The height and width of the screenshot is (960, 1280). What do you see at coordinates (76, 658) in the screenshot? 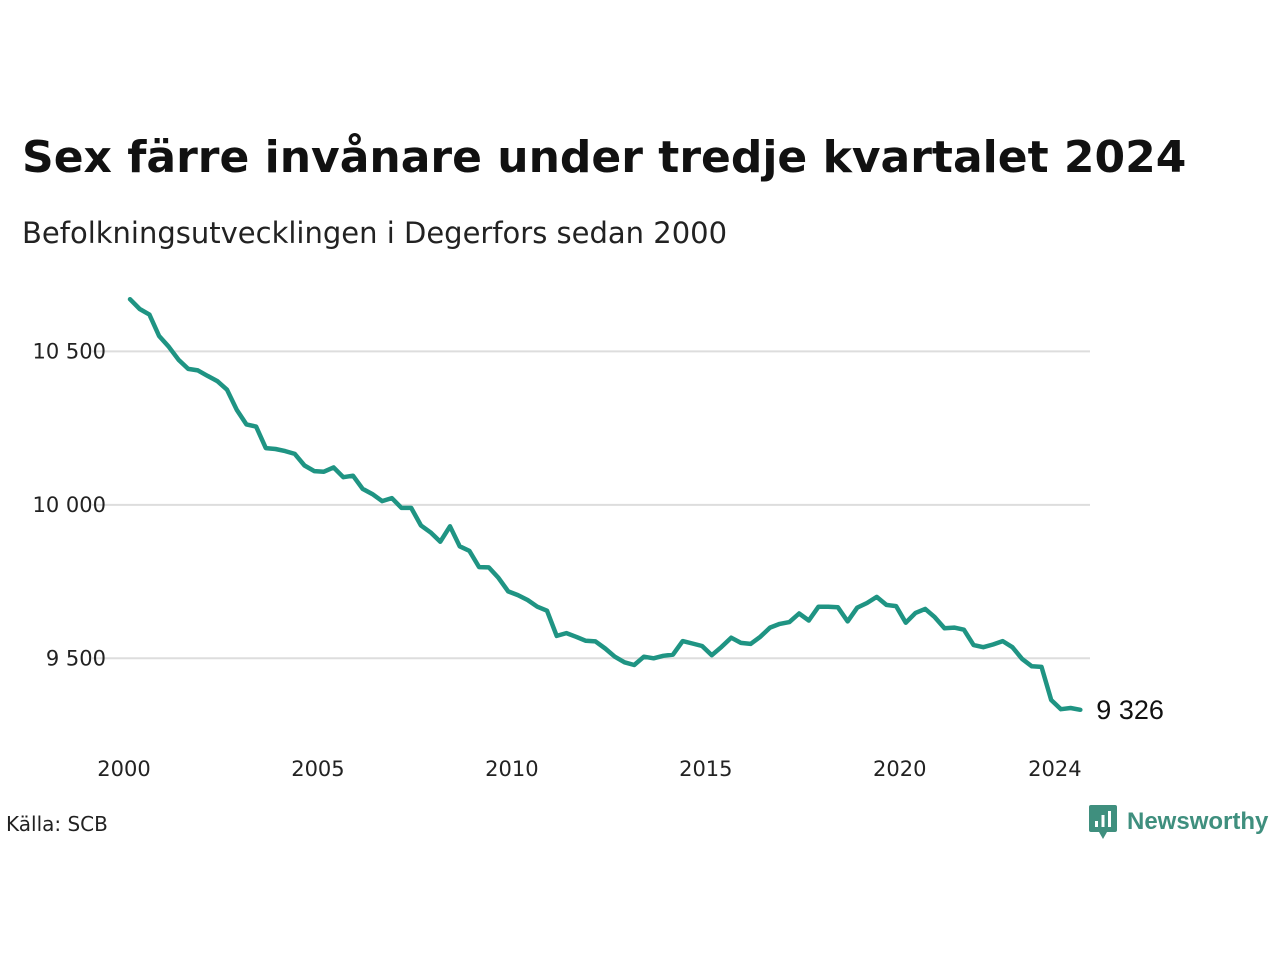
I see `y-tick-label: 9 500` at bounding box center [76, 658].